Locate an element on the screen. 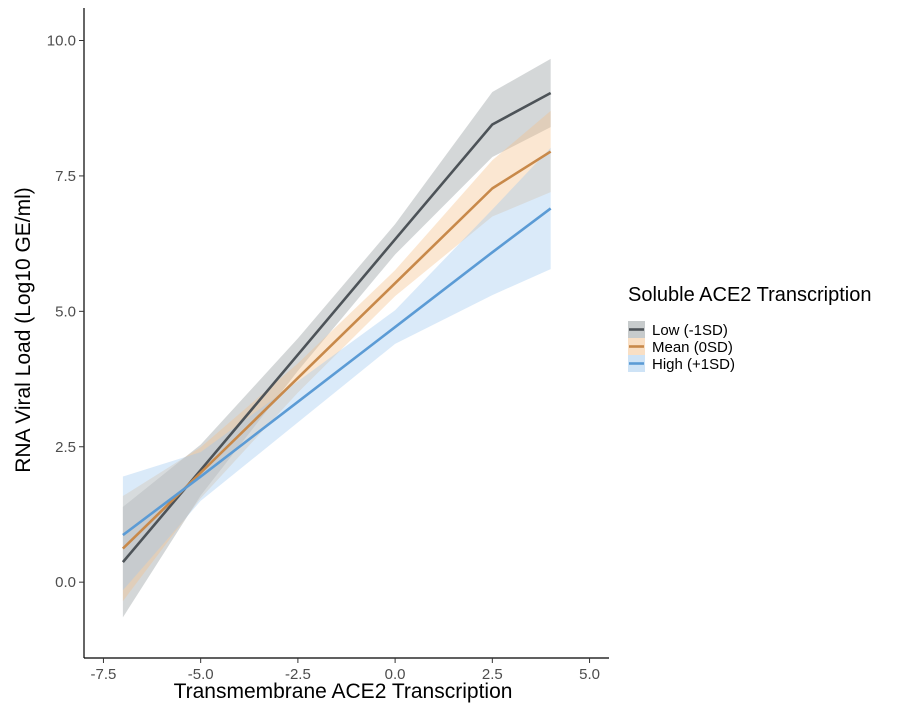  y-axis-title: RNA Viral Load (Log10 GE/ml) is located at coordinates (23, 330).